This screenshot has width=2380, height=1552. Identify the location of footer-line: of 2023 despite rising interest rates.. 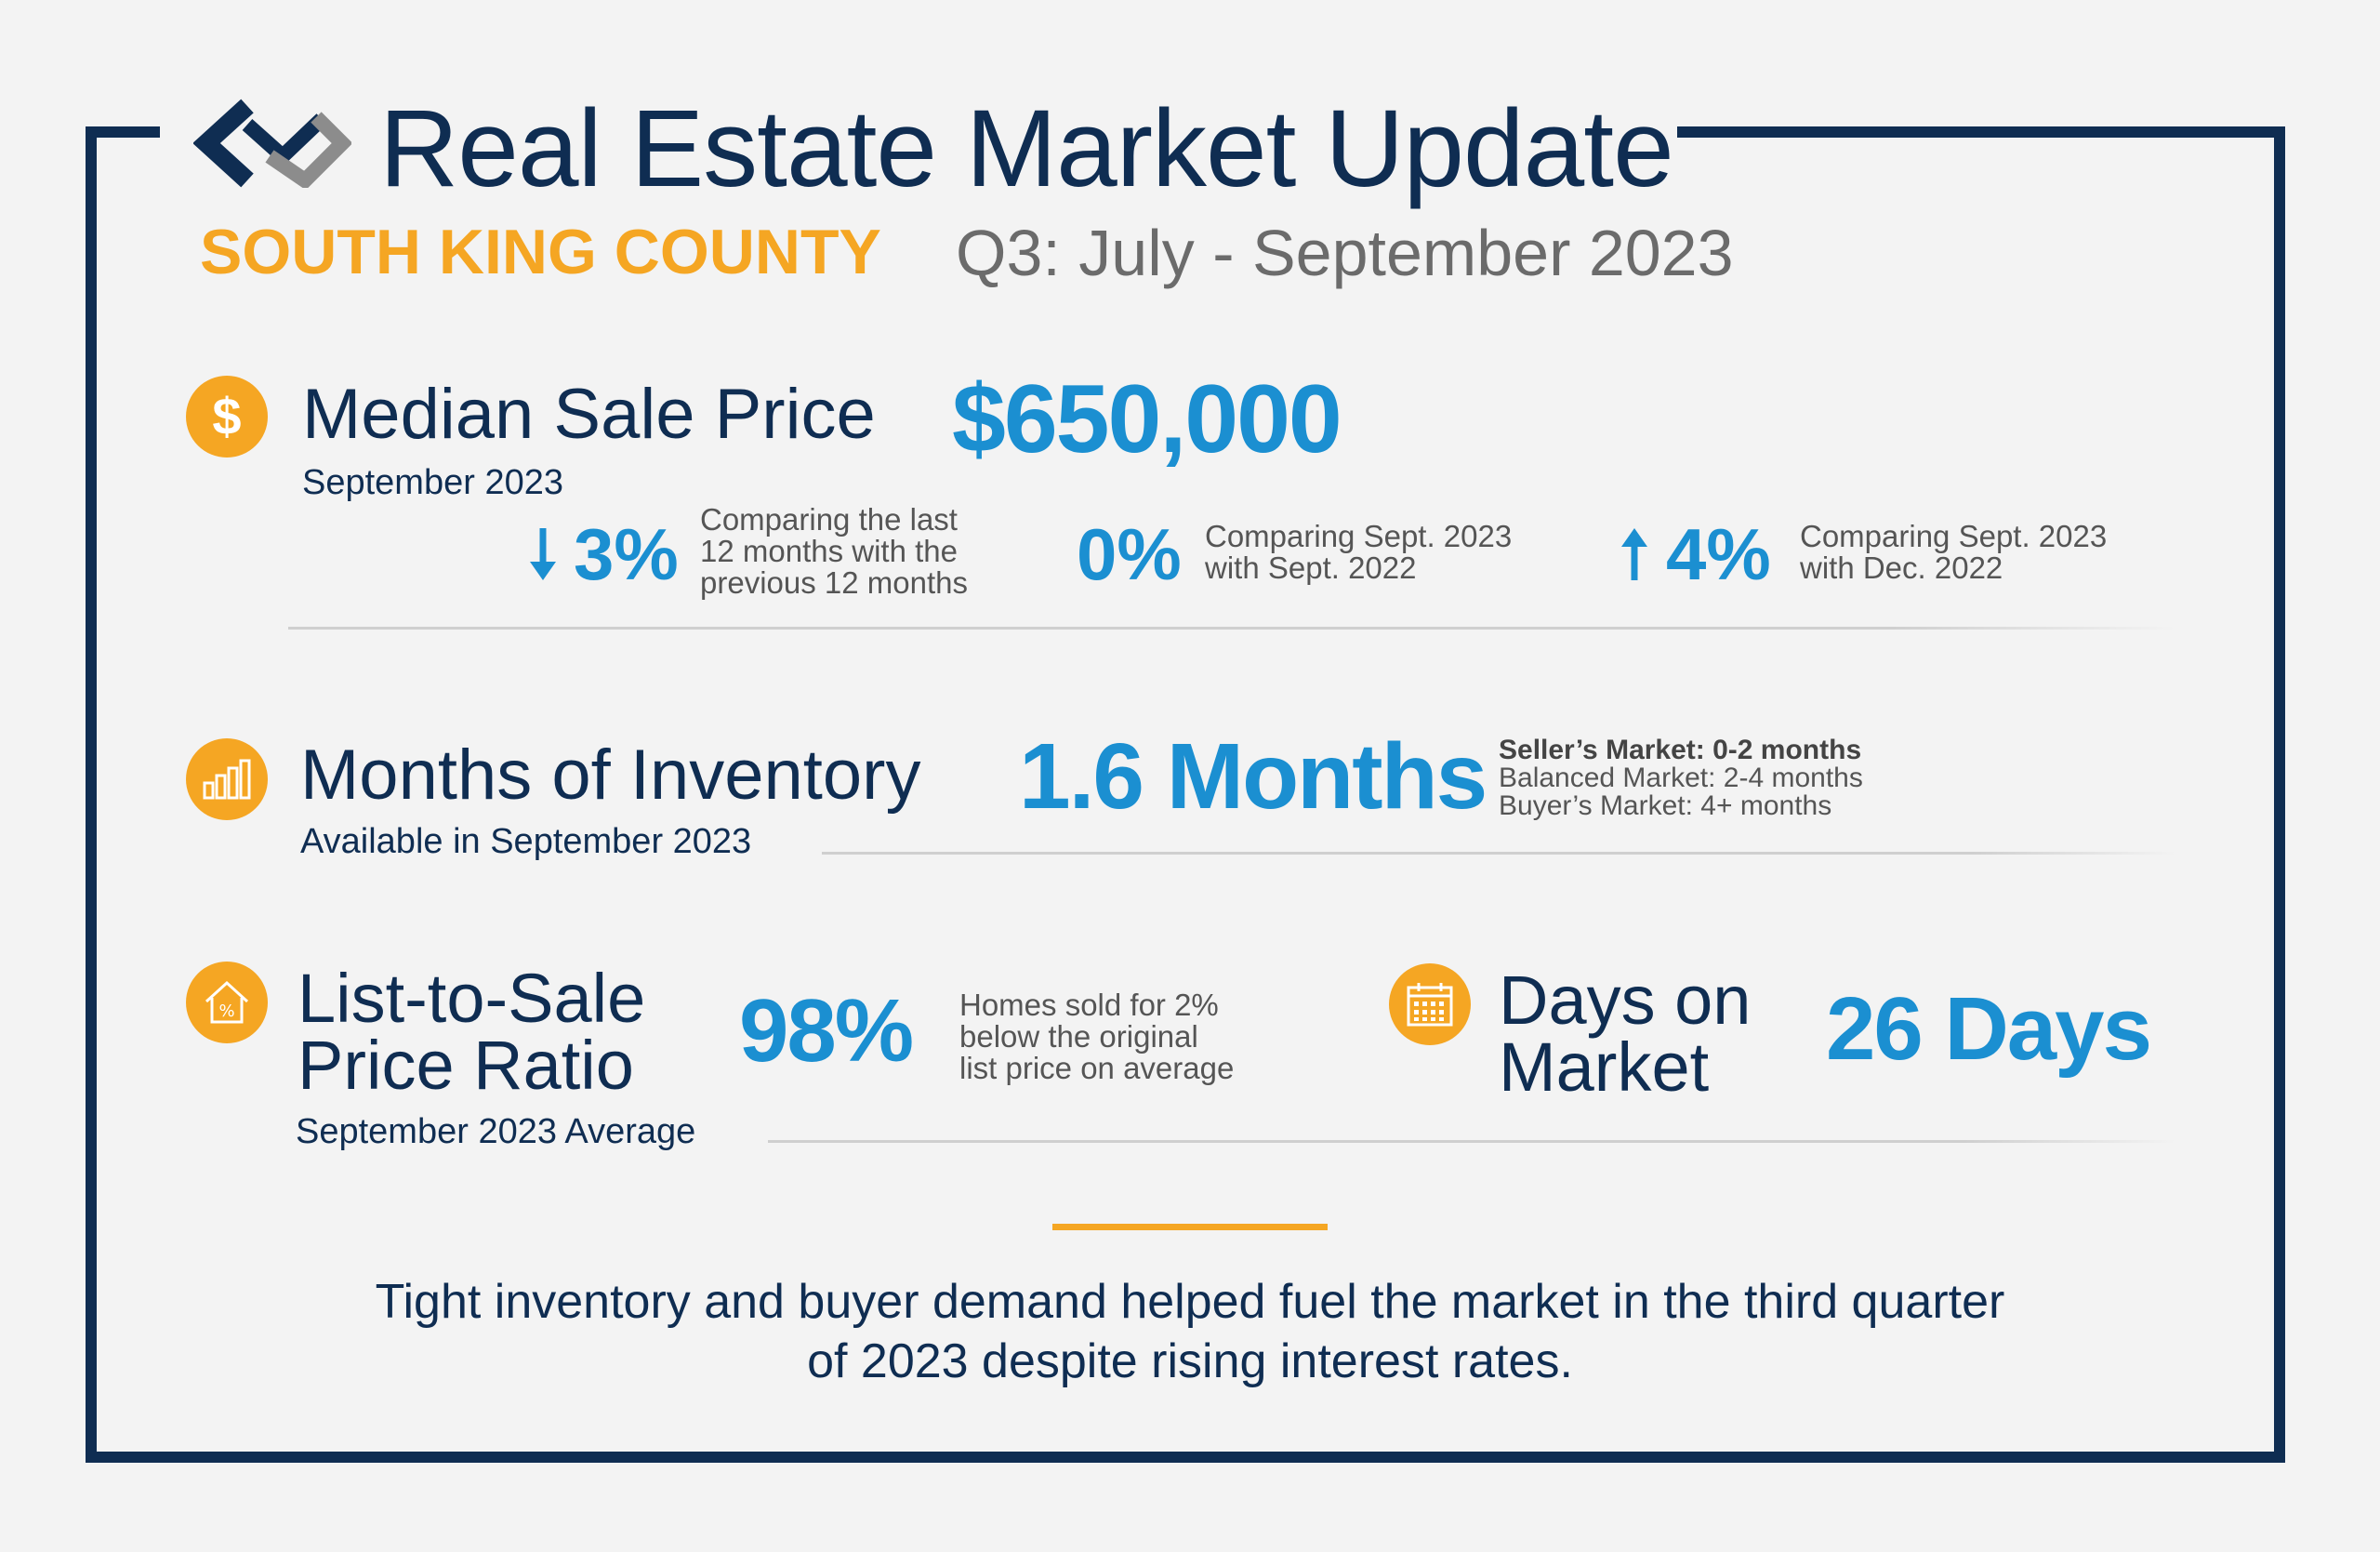
(1190, 1361).